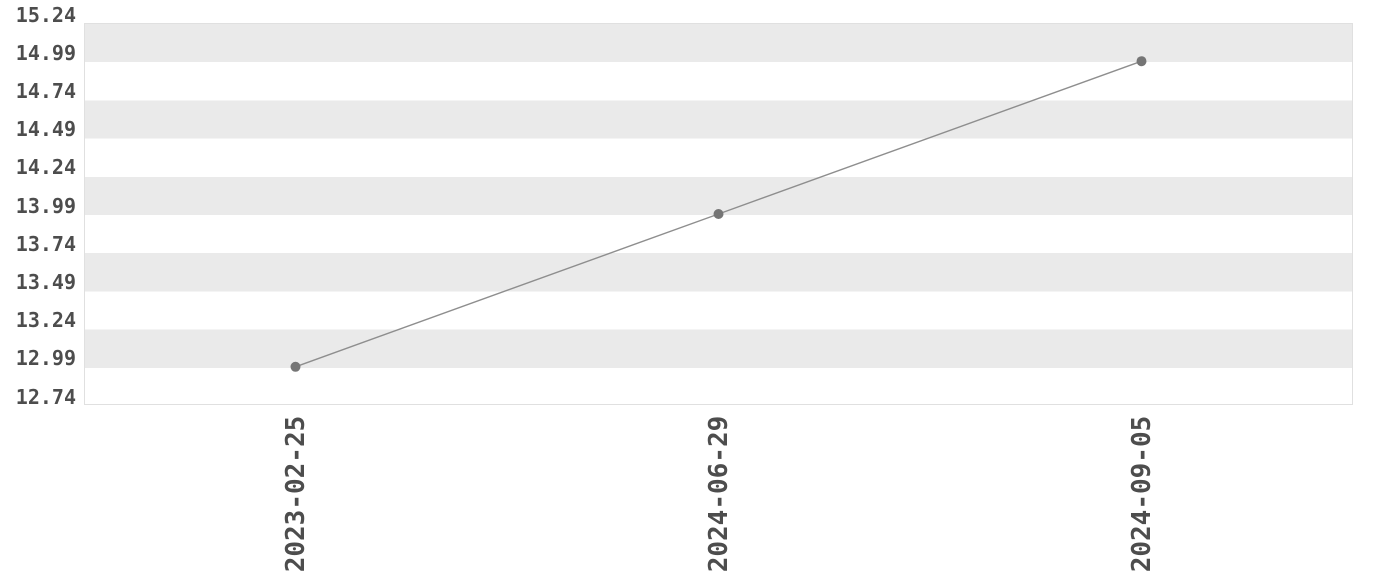  What do you see at coordinates (45, 396) in the screenshot?
I see `y-axis-tick-label: 12.74` at bounding box center [45, 396].